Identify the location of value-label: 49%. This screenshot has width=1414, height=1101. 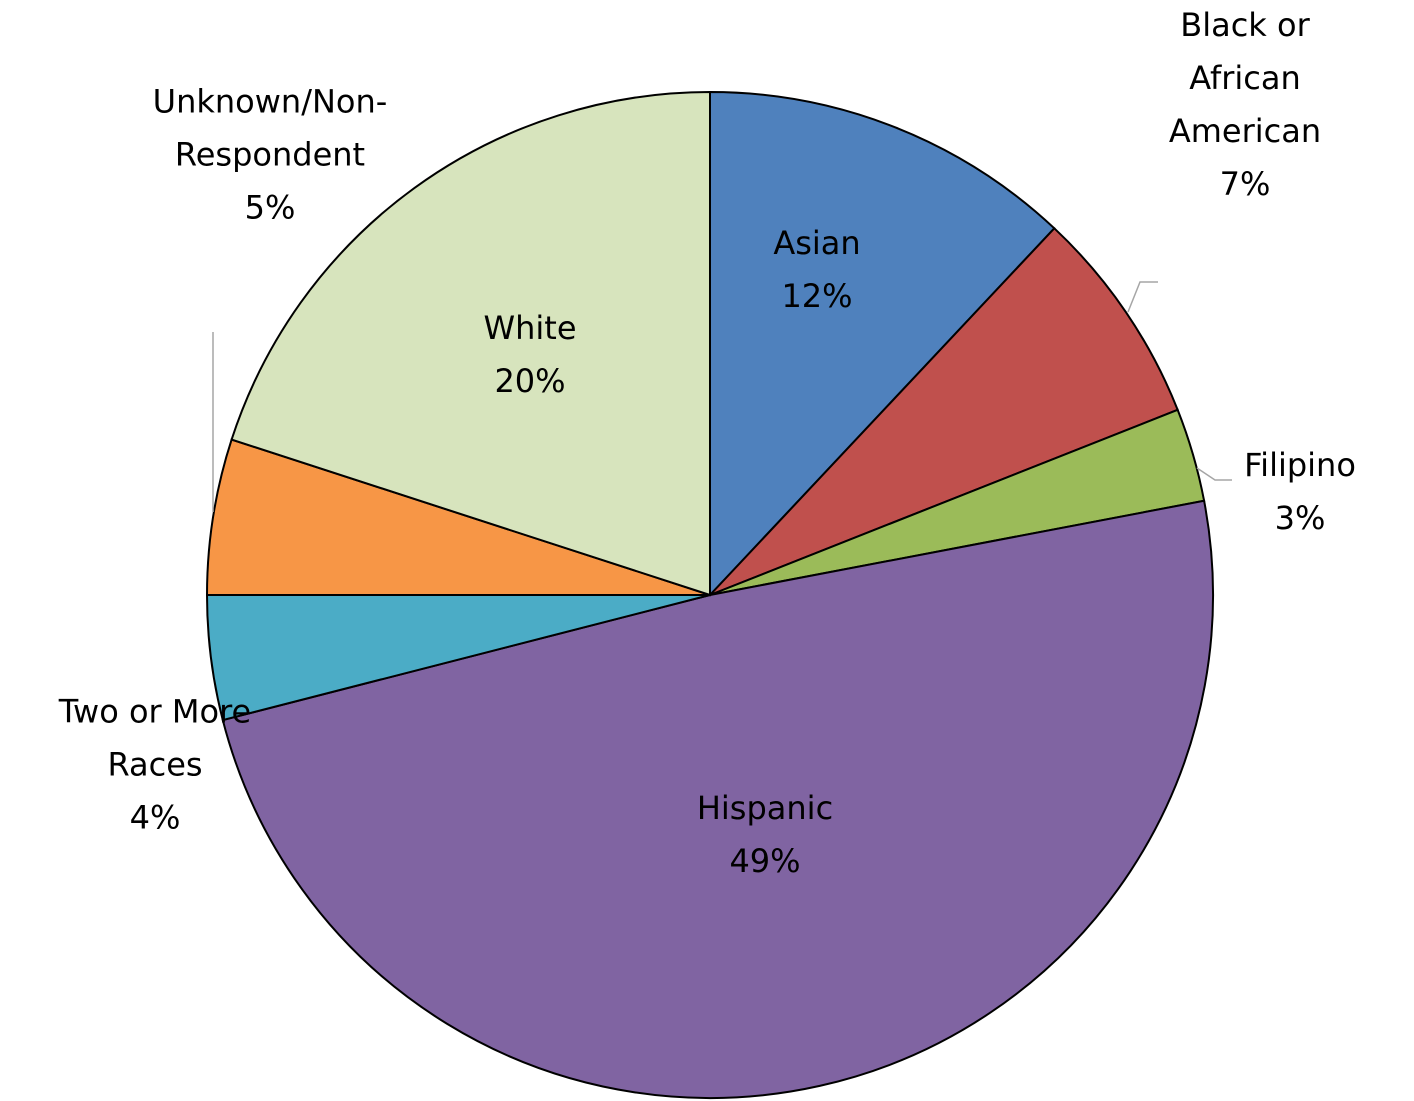
(765, 861).